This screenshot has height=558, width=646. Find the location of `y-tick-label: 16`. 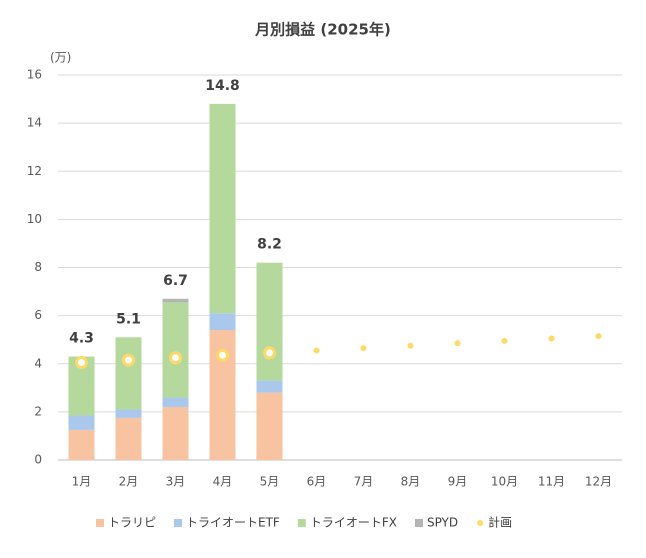

y-tick-label: 16 is located at coordinates (34, 75).